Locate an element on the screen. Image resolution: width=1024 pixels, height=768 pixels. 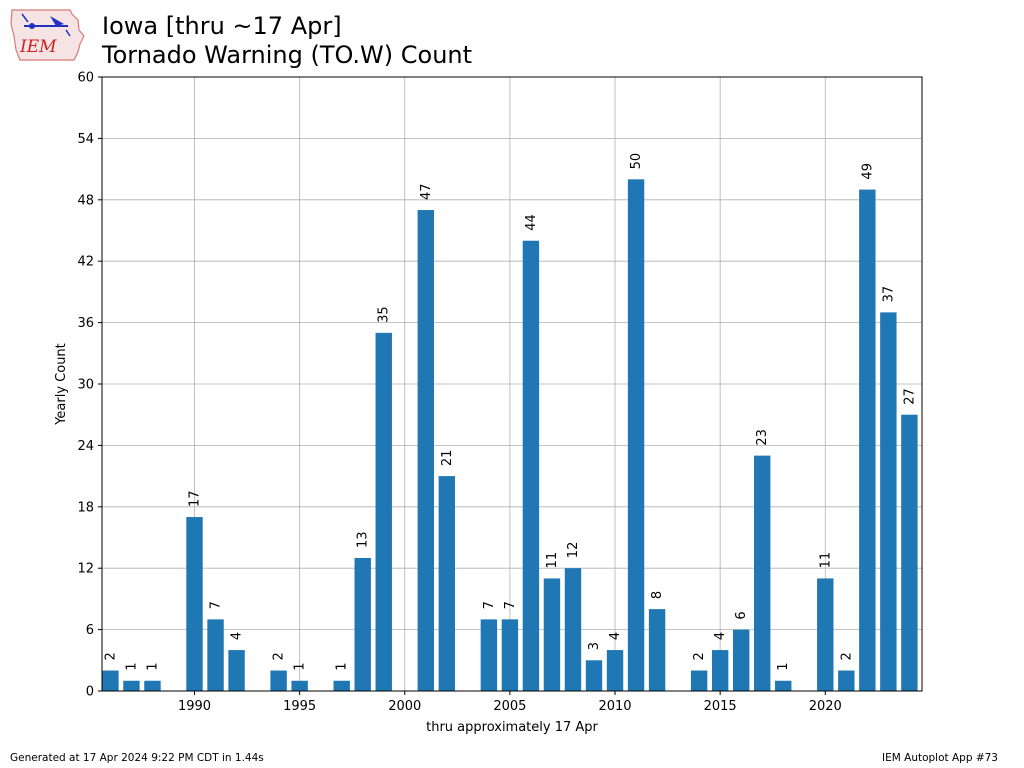
x-tick-label: 2000 is located at coordinates (404, 706).